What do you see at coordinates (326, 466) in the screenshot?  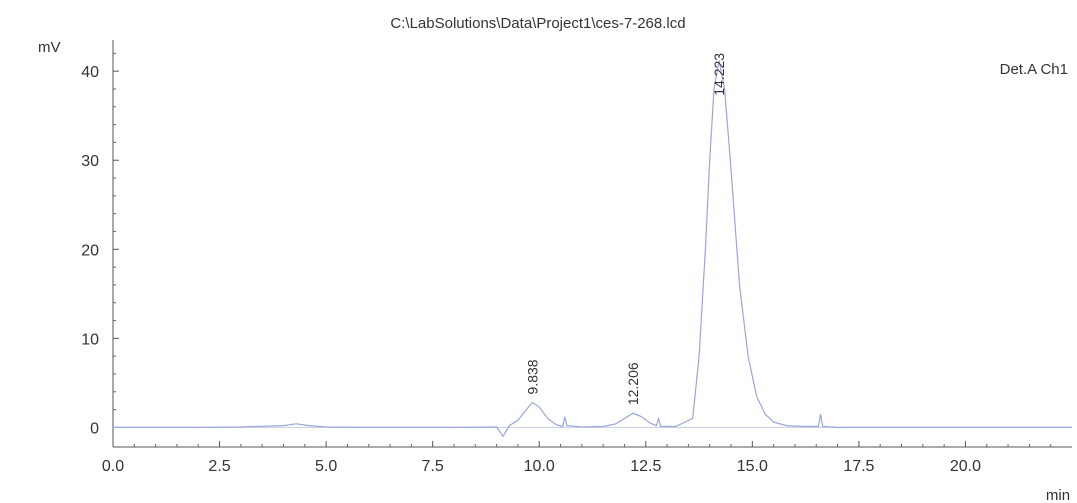 I see `x-tick-label: 5.0` at bounding box center [326, 466].